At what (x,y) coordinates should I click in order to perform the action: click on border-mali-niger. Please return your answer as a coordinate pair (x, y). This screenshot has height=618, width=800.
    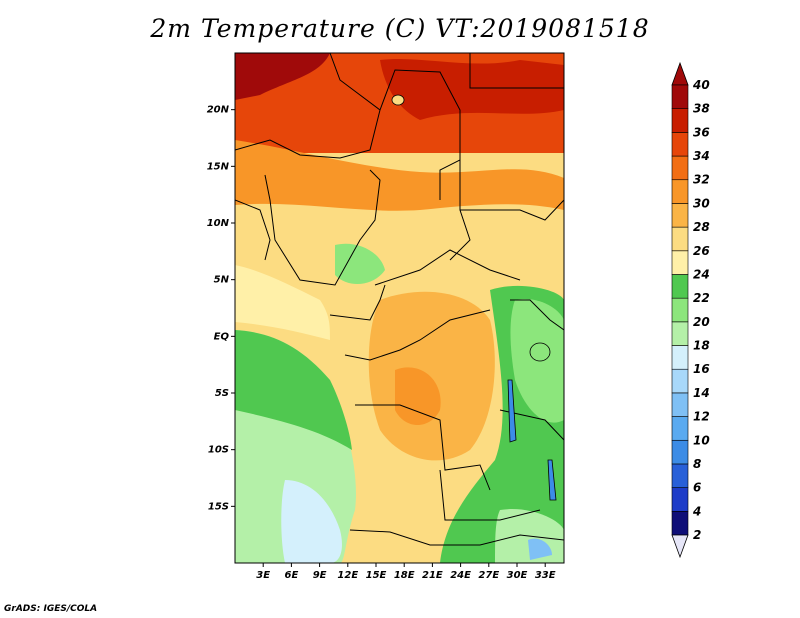
    Looking at the image, I should click on (308, 106).